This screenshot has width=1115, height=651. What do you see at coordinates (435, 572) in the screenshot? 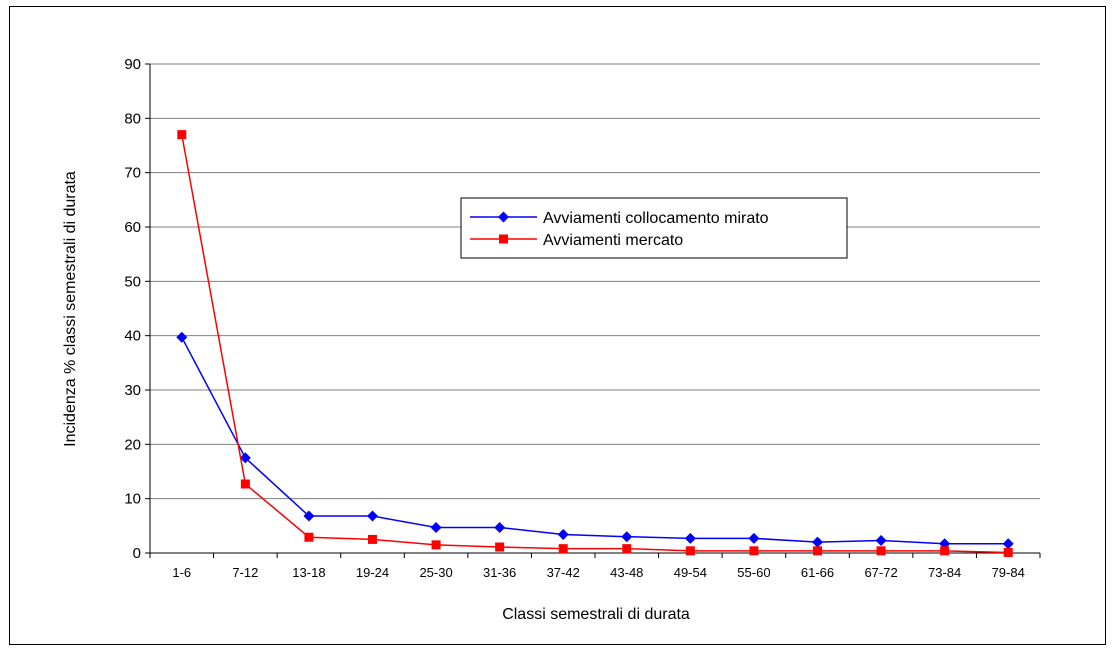
I see `x-tick-label-25-30: 25-30` at bounding box center [435, 572].